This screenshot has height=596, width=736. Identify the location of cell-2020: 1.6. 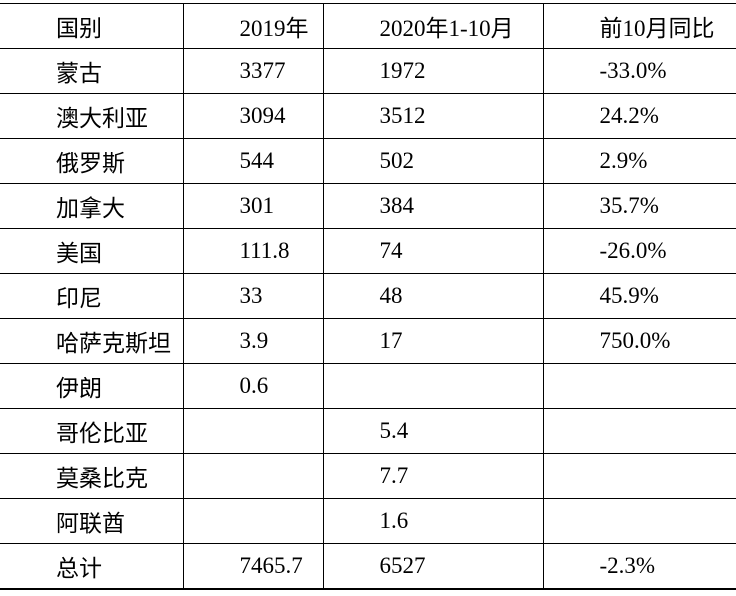
(433, 521).